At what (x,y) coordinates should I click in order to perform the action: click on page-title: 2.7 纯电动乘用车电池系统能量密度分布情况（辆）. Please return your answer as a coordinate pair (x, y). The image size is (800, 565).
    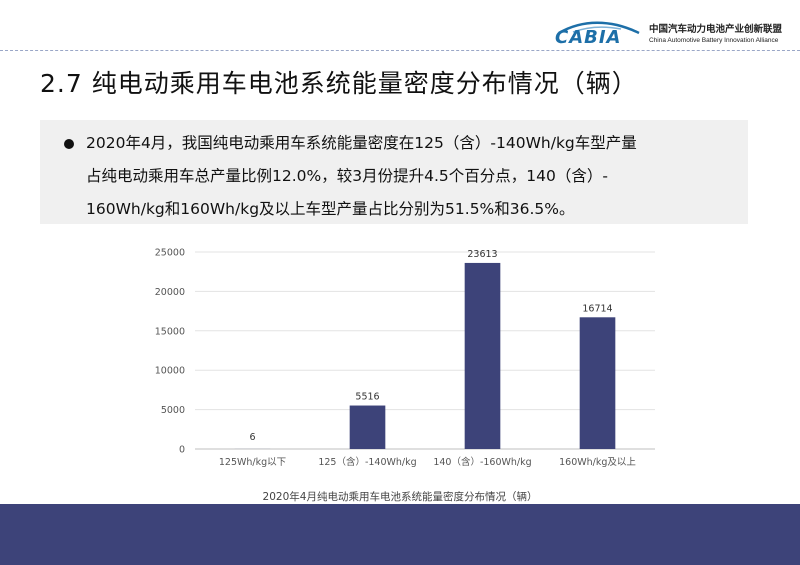
    Looking at the image, I should click on (339, 83).